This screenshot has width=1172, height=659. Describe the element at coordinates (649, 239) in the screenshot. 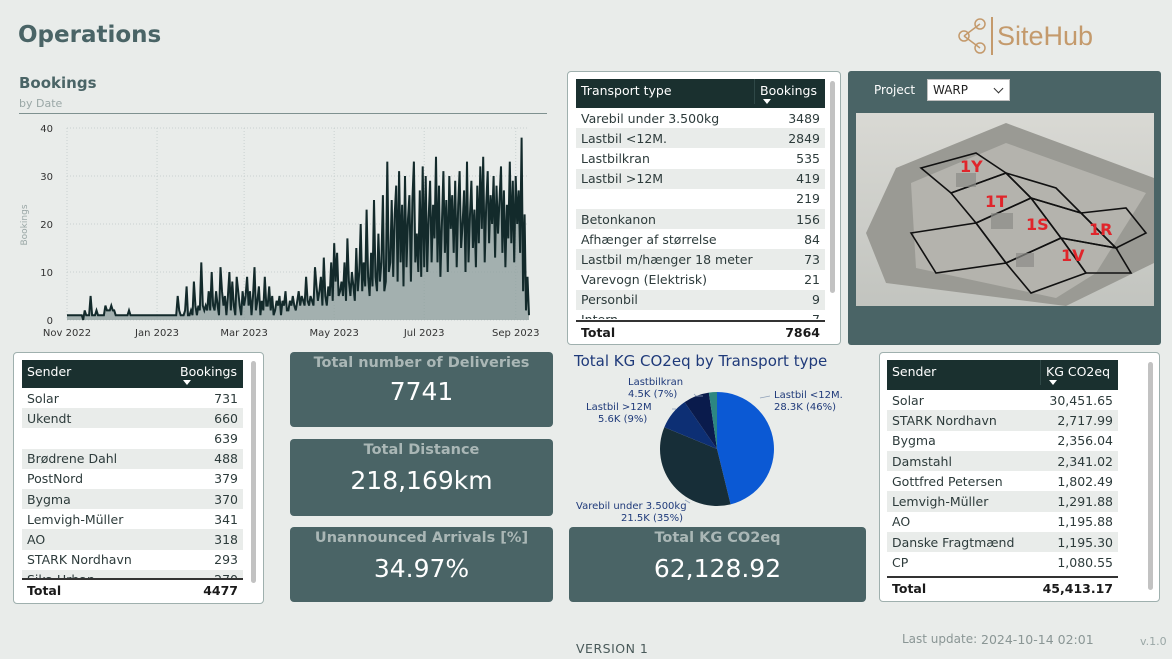

I see `table-cell-label: Afhænger af størrelse` at that location.